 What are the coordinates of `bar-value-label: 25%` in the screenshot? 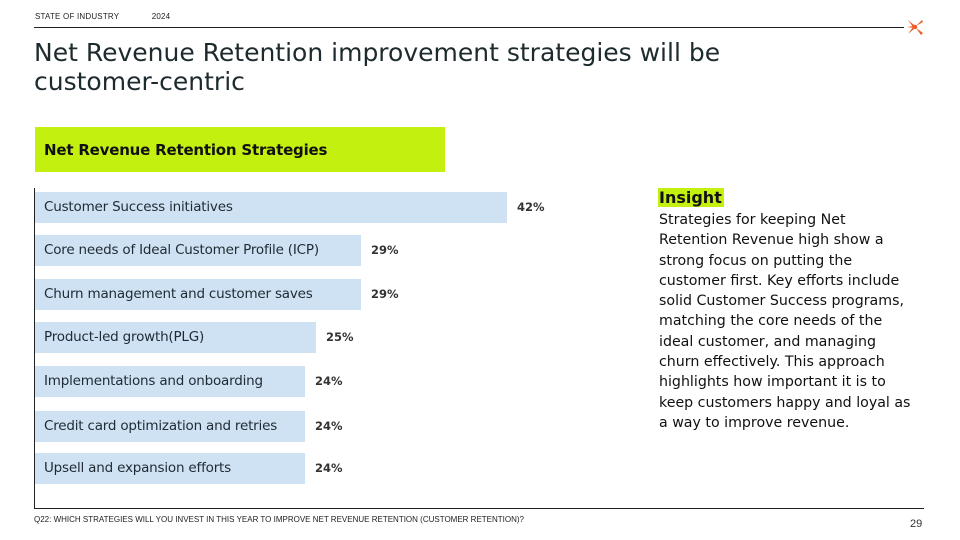 It's located at (340, 337).